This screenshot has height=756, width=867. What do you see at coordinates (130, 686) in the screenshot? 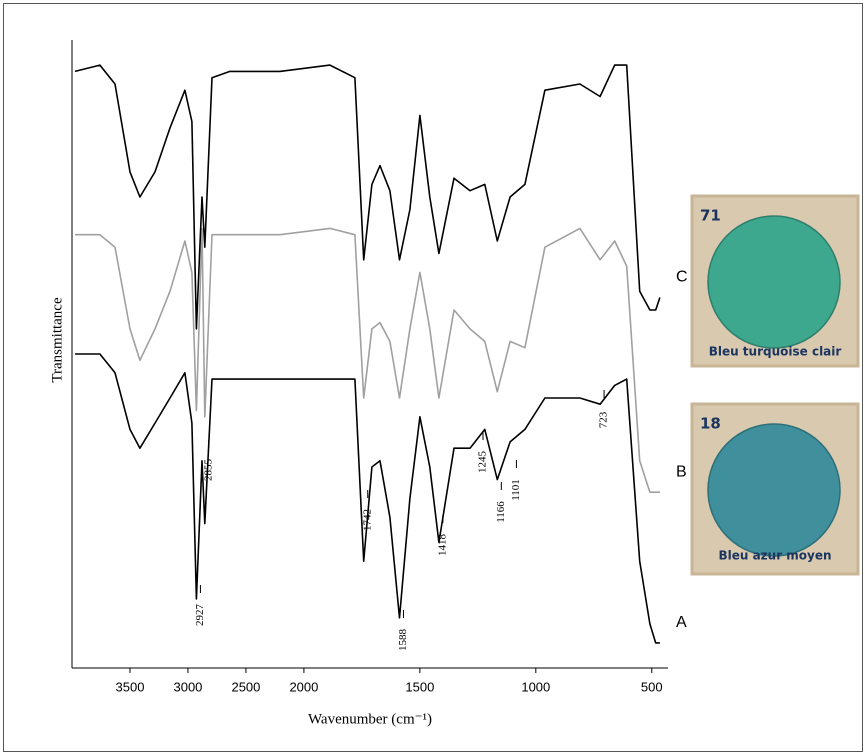
I see `x-tick-label: 3500` at bounding box center [130, 686].